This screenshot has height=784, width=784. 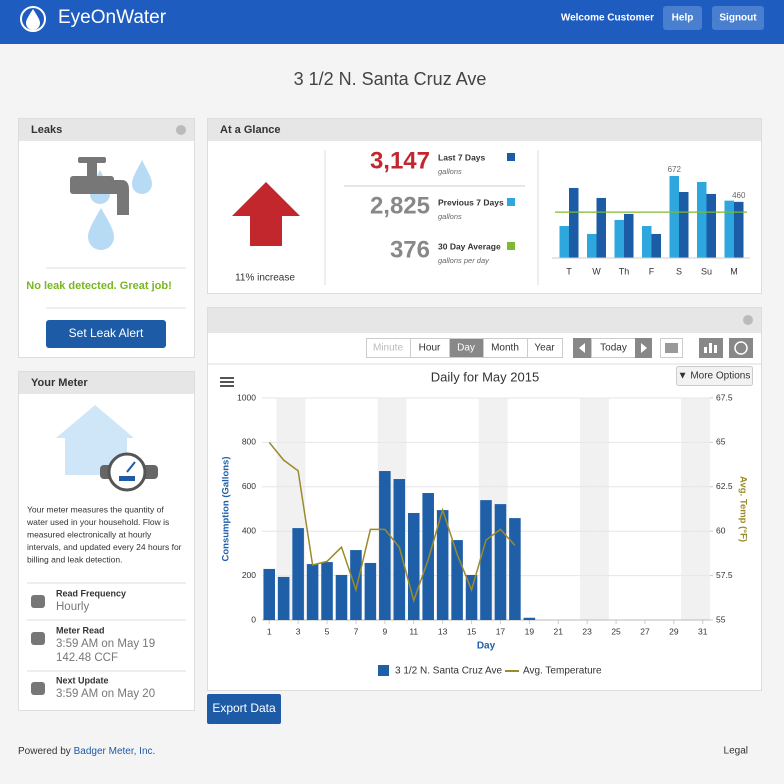 What do you see at coordinates (117, 197) in the screenshot?
I see `faucet-spout` at bounding box center [117, 197].